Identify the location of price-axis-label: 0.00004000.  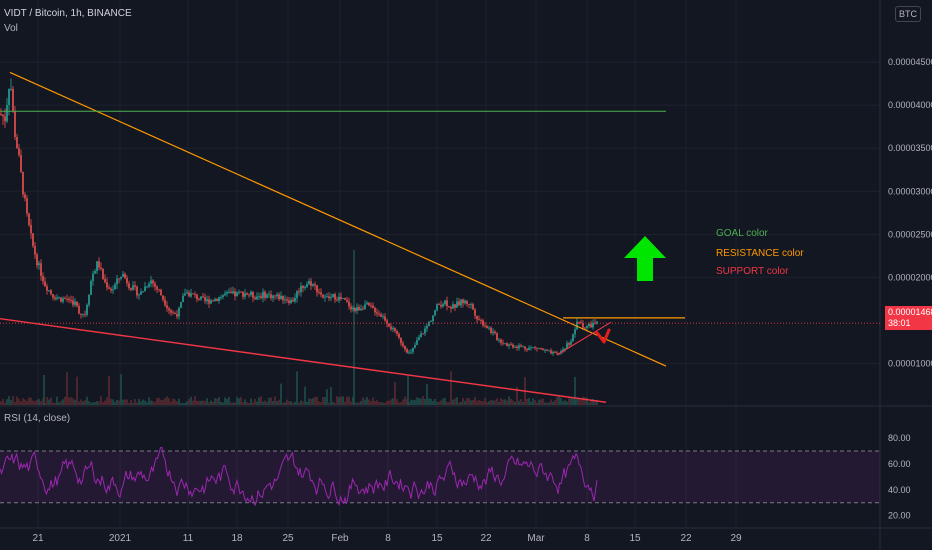
(910, 105).